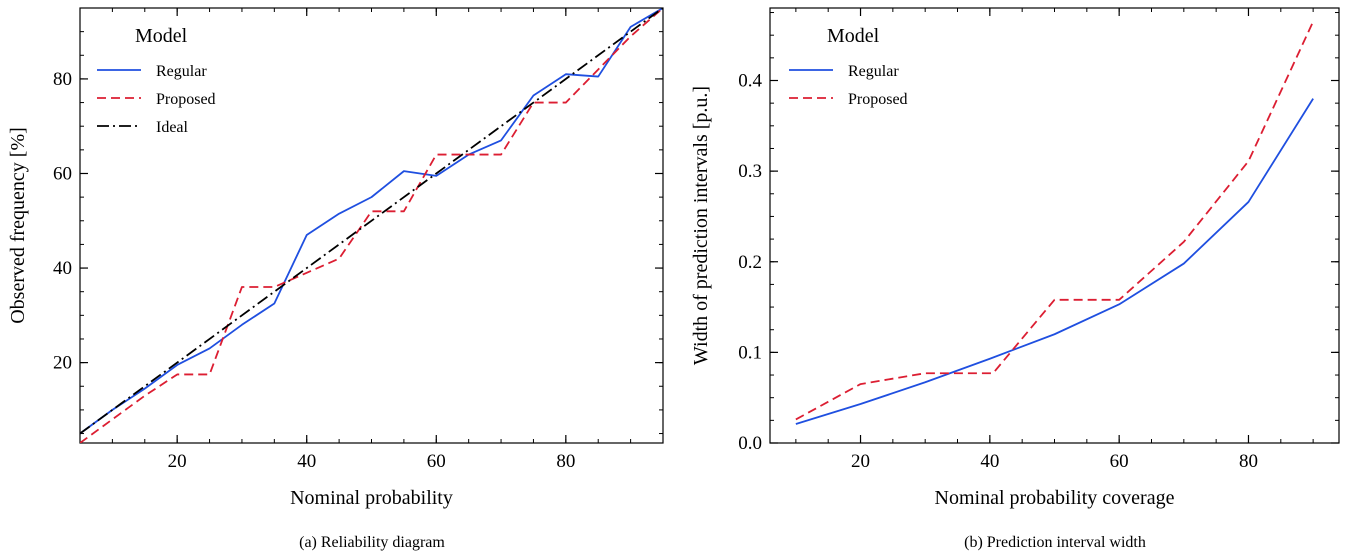  I want to click on y-tick-label: 0.0, so click(750, 443).